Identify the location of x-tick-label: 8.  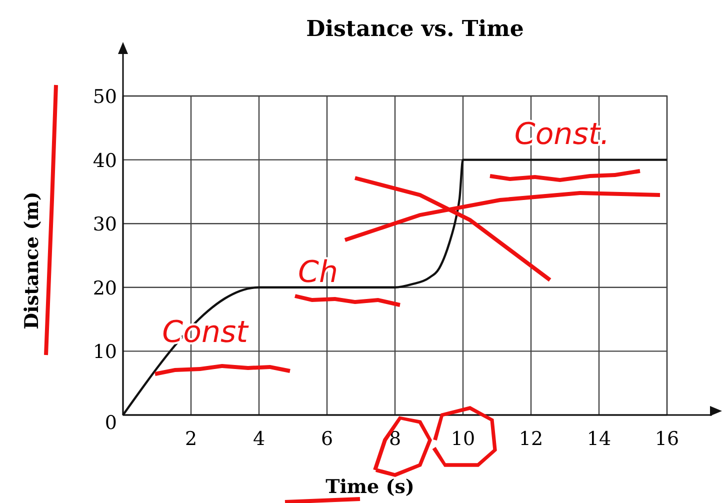
(395, 439).